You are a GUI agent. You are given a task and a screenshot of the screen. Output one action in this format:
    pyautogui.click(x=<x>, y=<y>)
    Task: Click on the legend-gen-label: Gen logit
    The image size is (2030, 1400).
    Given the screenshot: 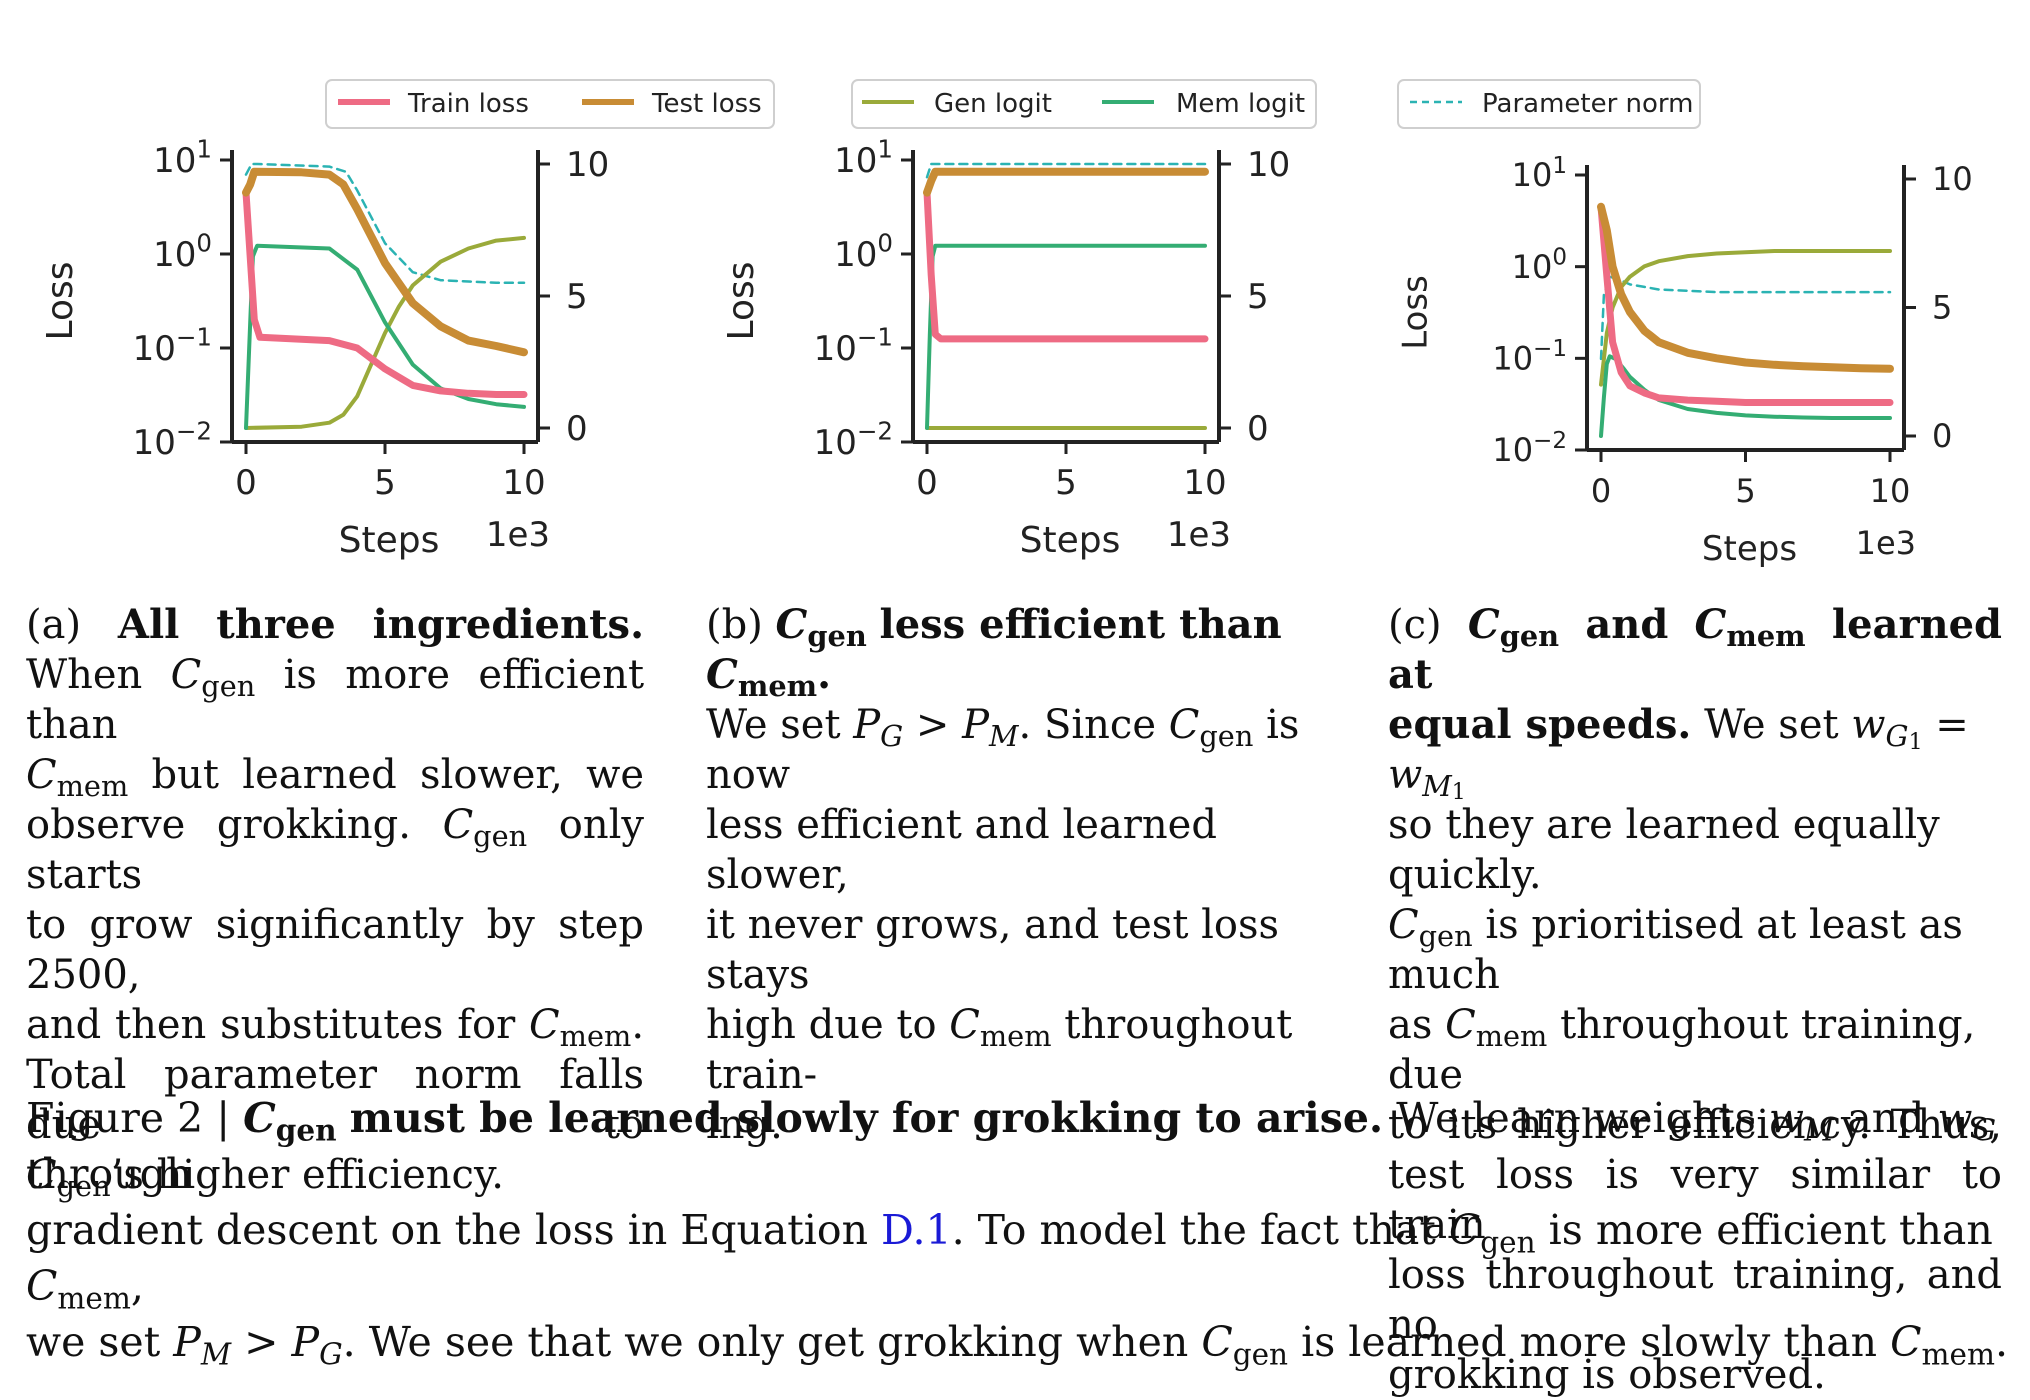 What is the action you would take?
    pyautogui.click(x=993, y=104)
    